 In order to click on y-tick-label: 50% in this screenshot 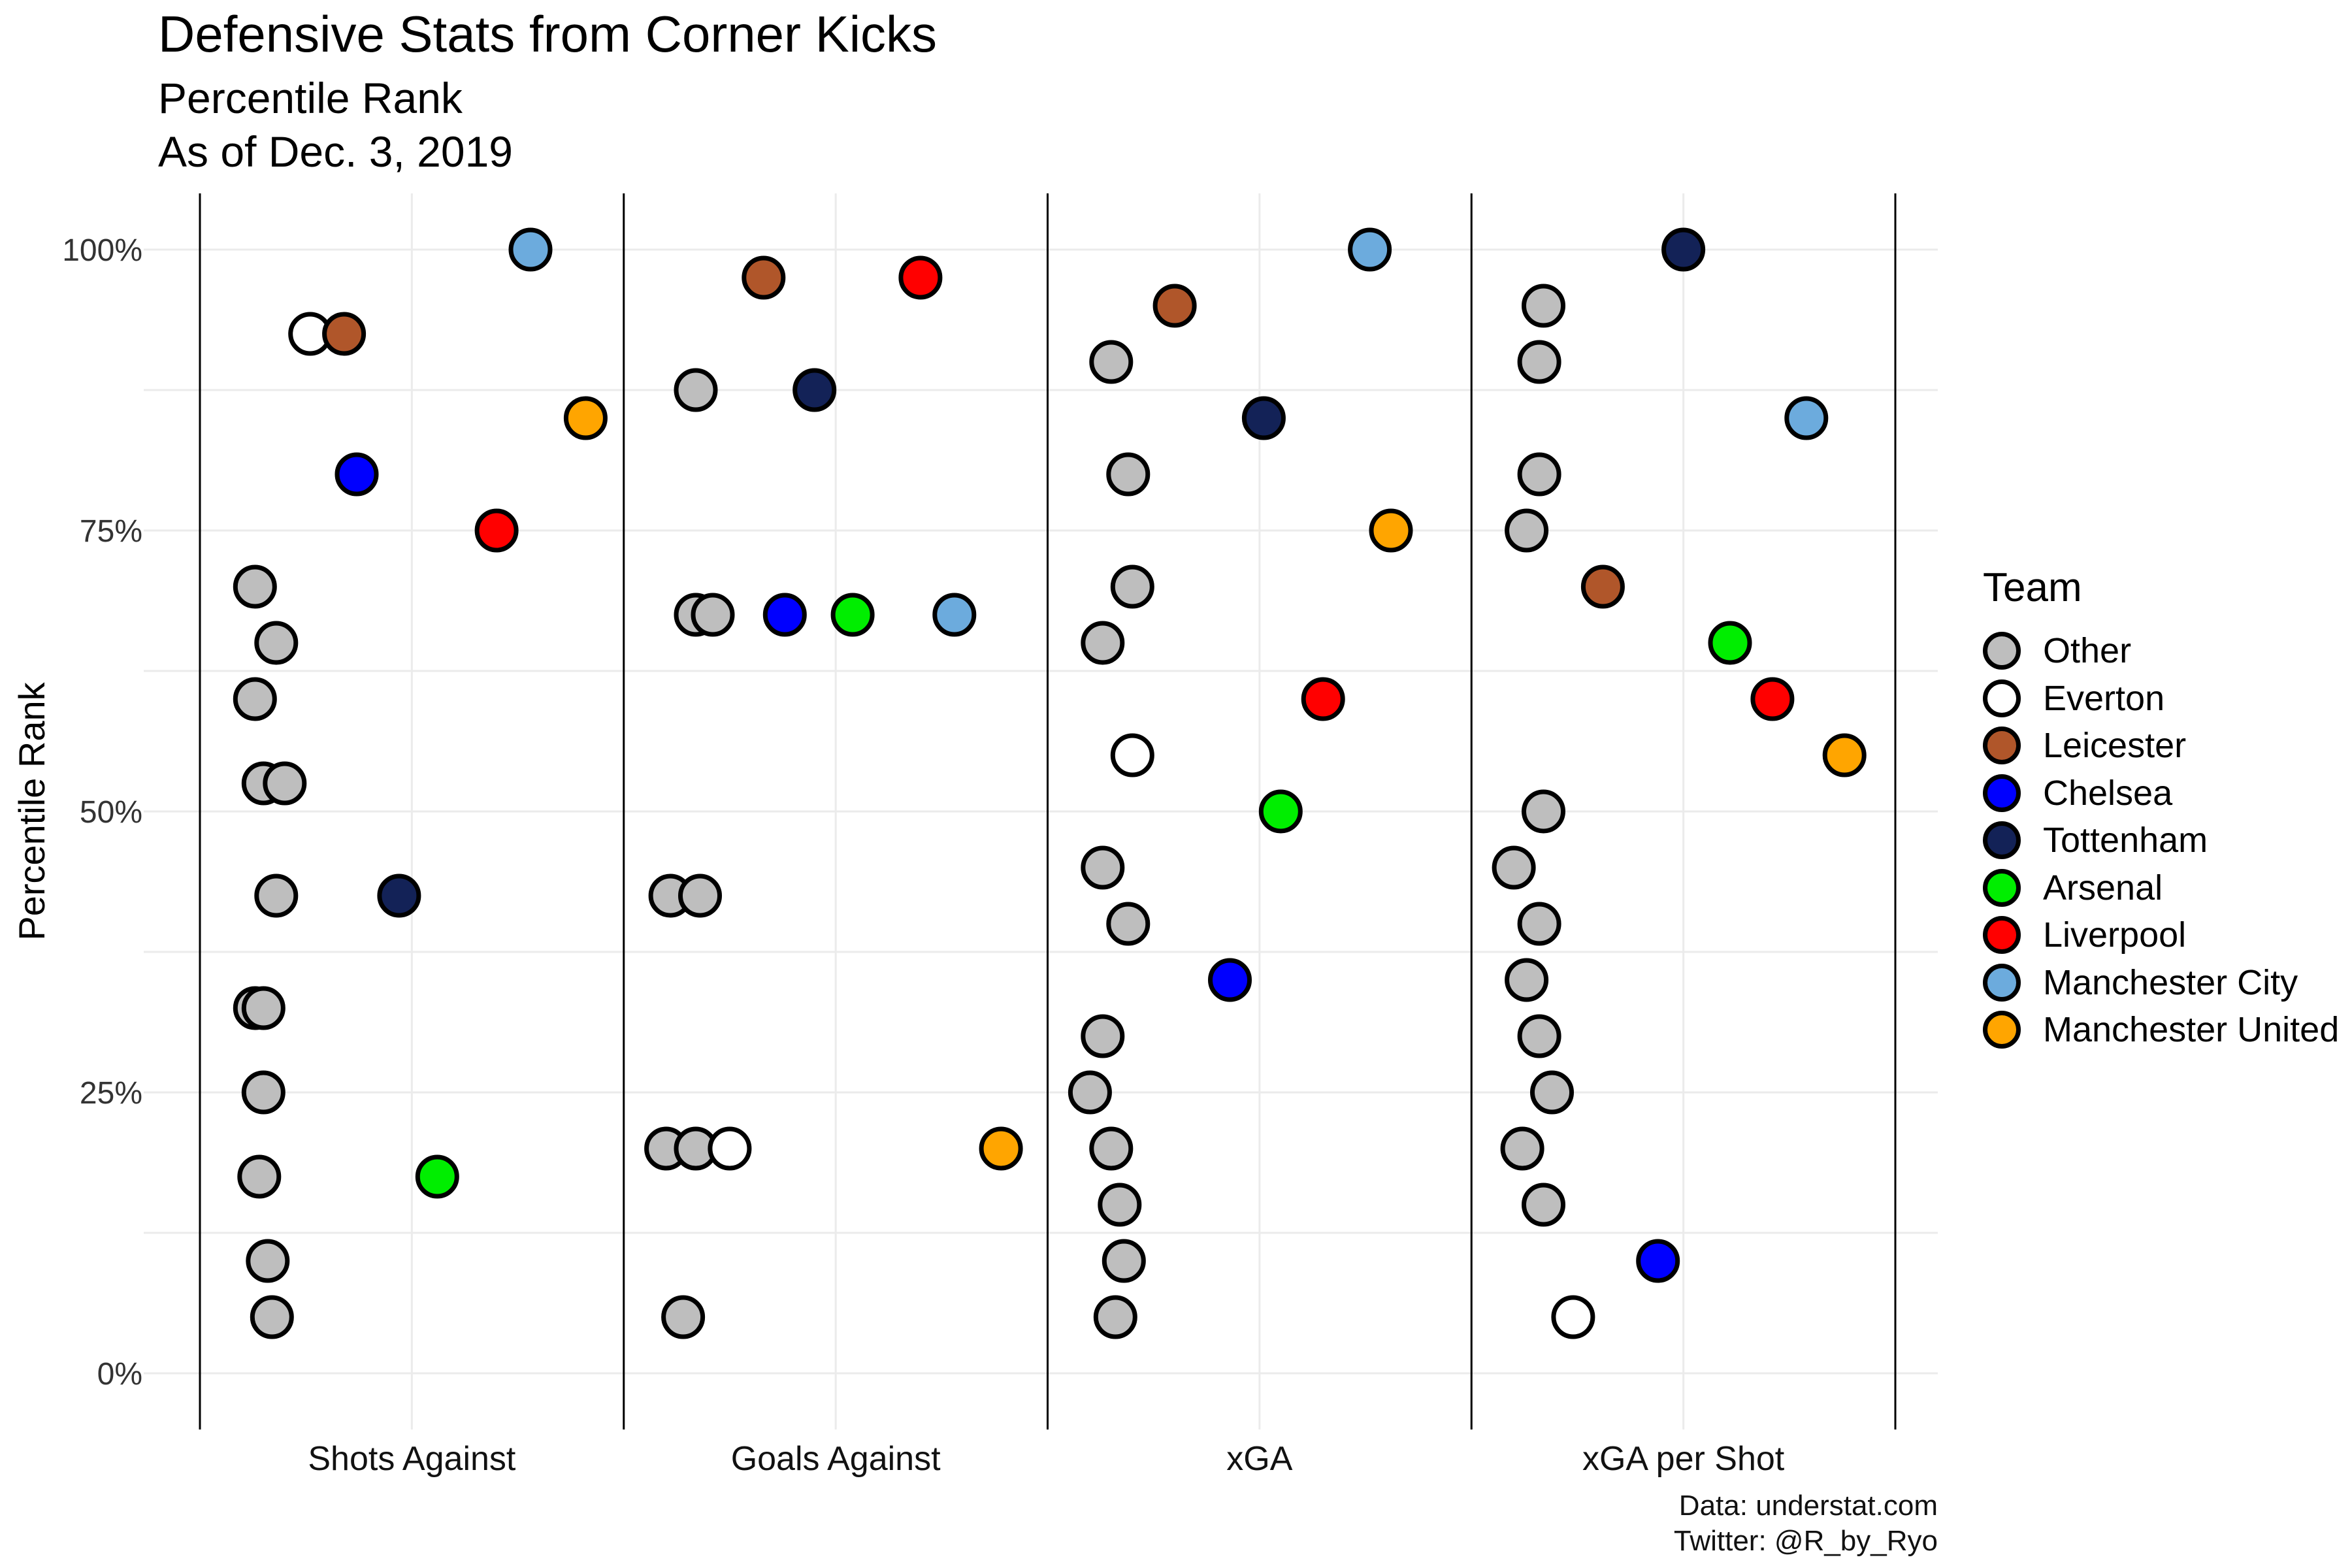, I will do `click(111, 812)`.